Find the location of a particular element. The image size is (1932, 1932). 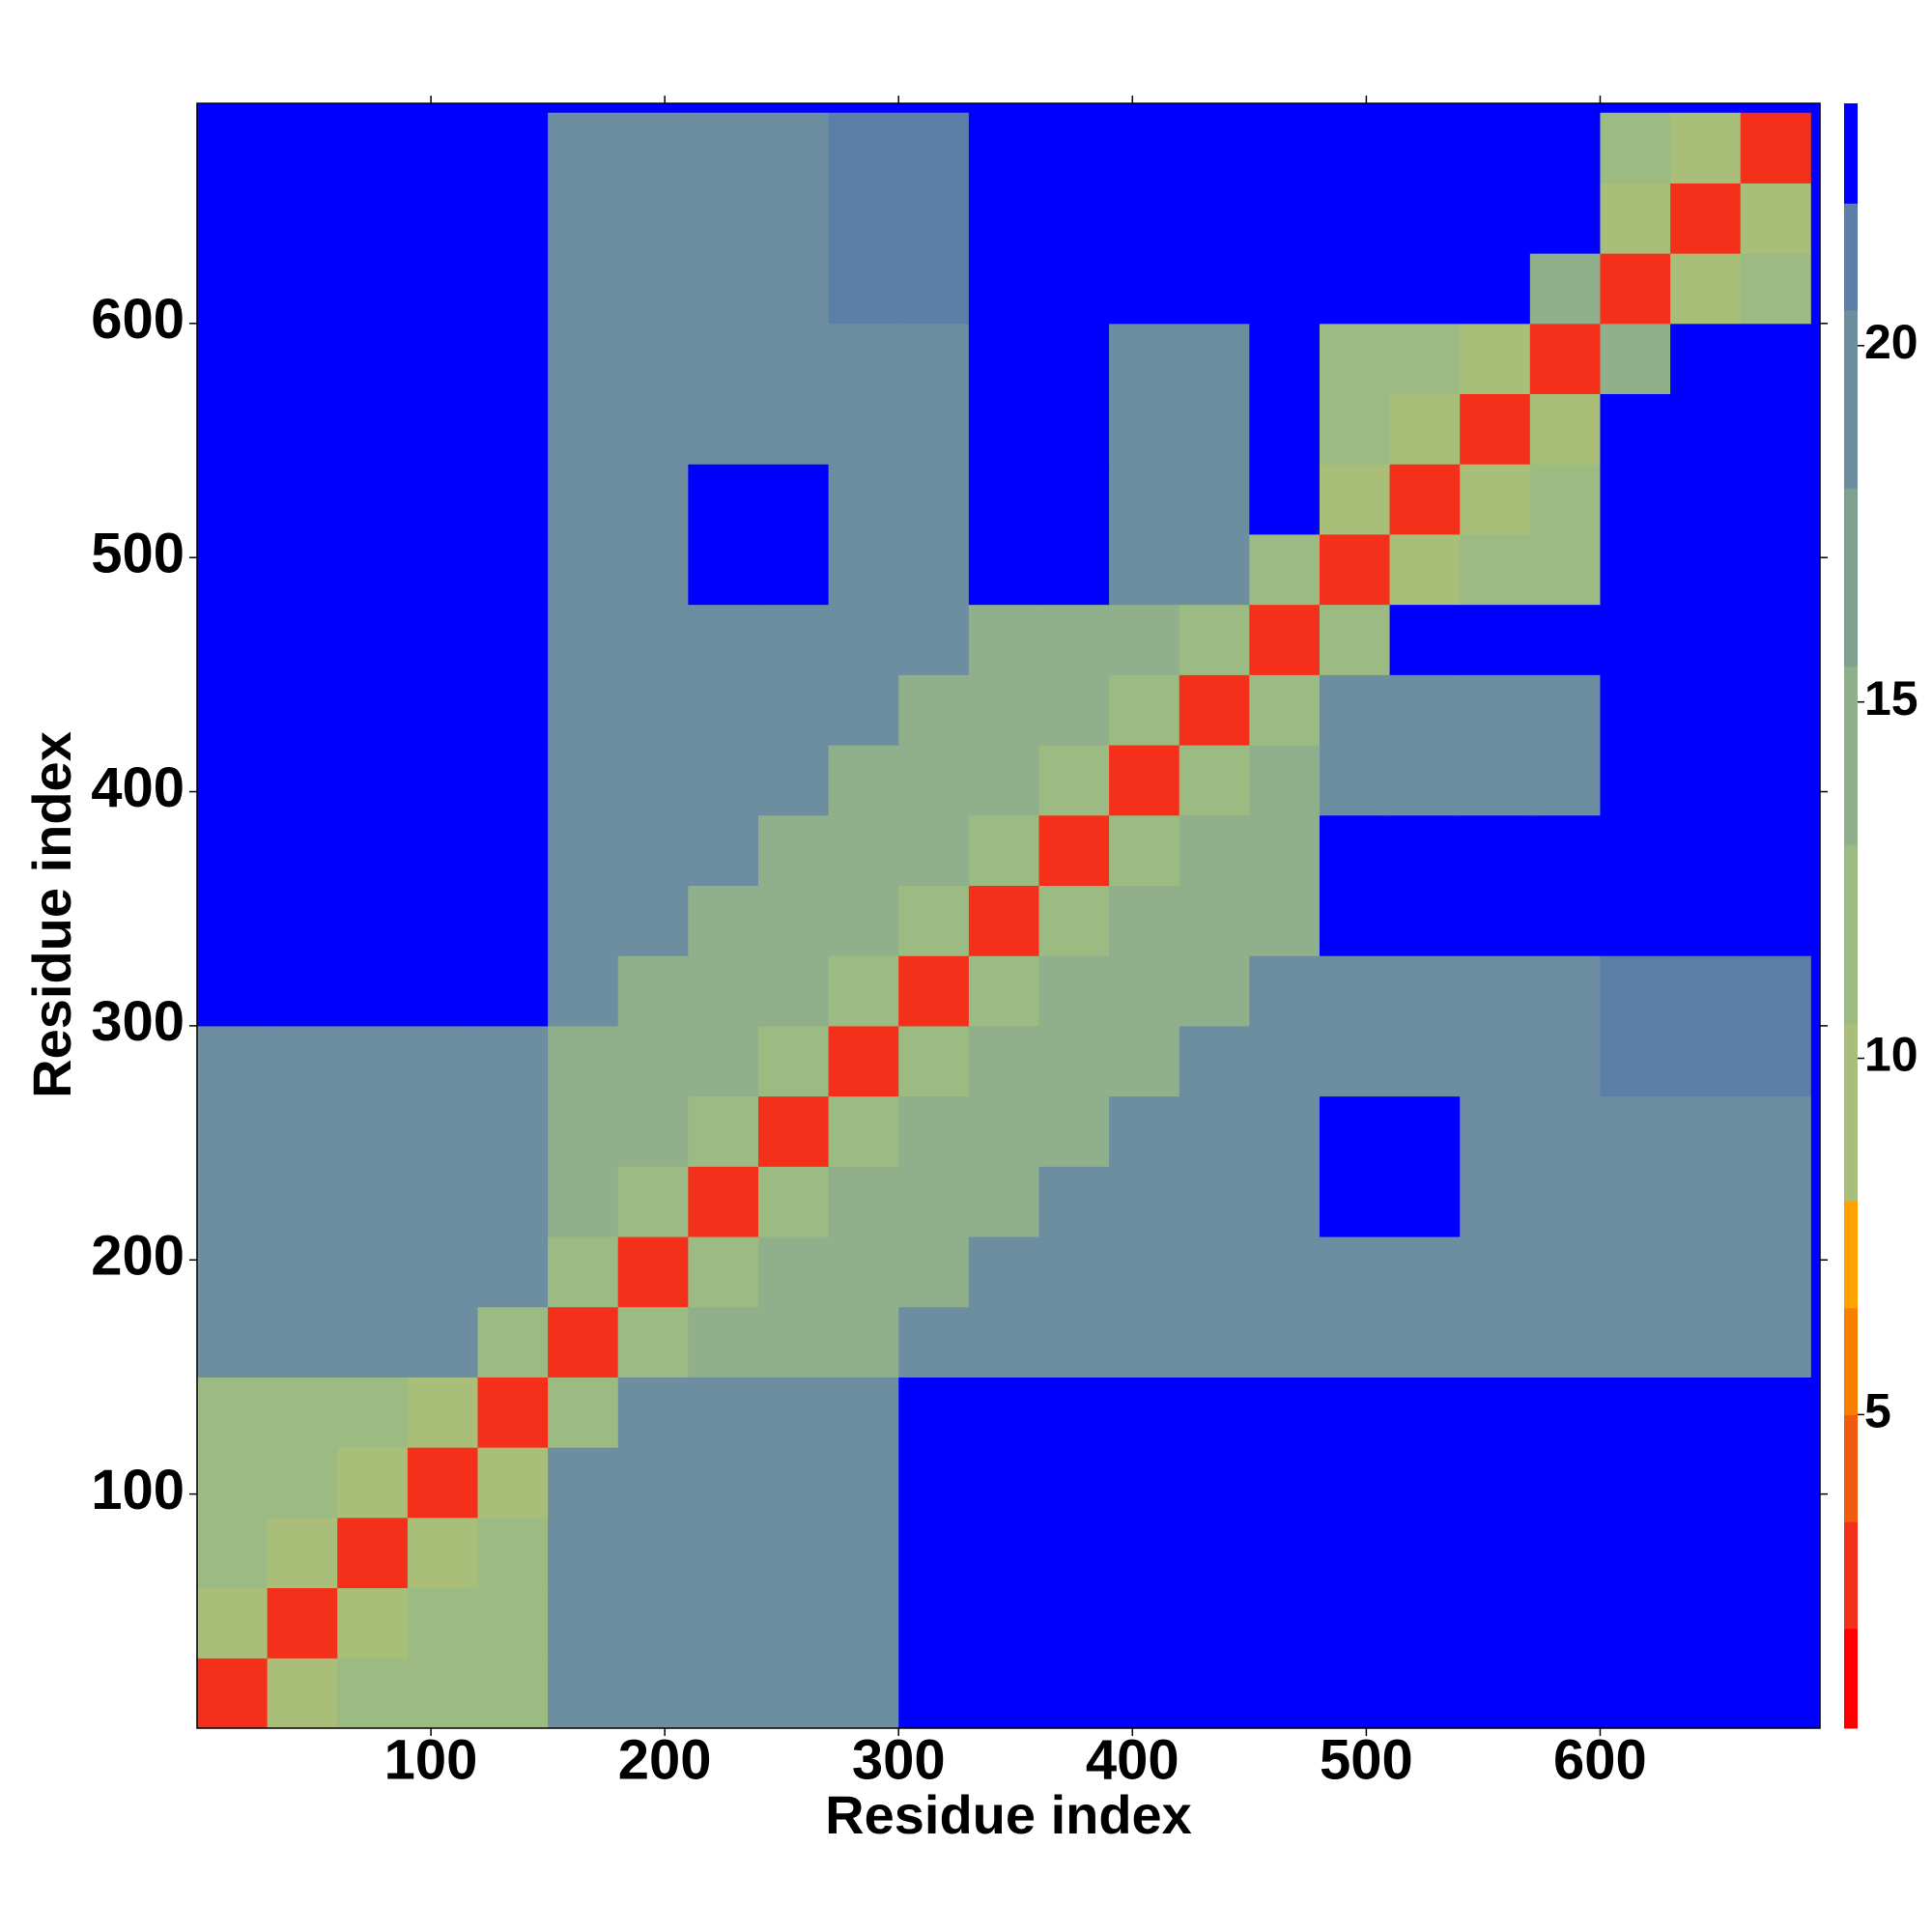

y-tick-label: 100 is located at coordinates (138, 1490).